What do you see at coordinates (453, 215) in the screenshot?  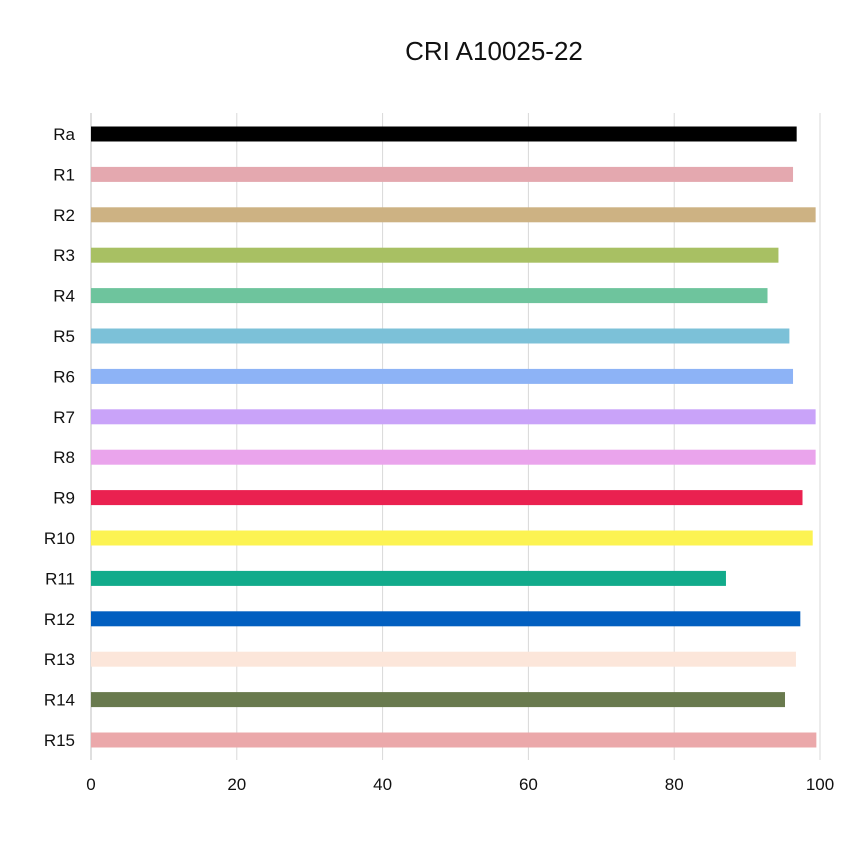 I see `bar-r2` at bounding box center [453, 215].